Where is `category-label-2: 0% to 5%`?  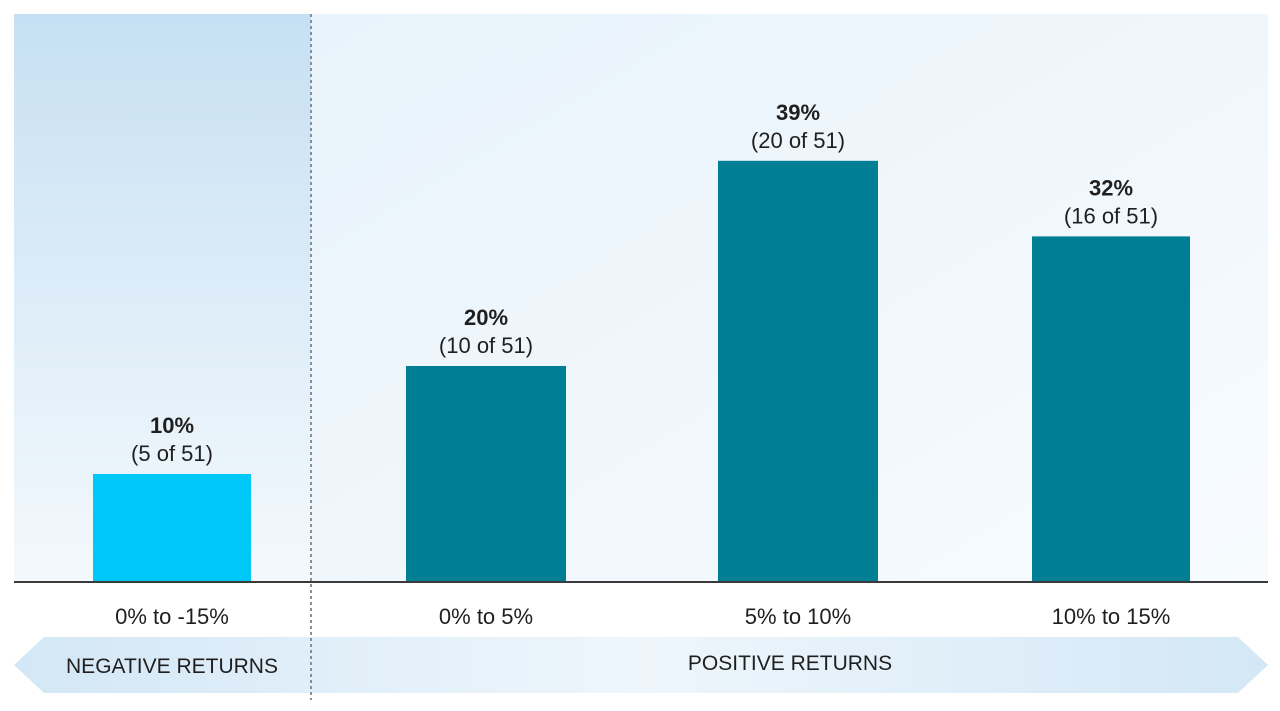 category-label-2: 0% to 5% is located at coordinates (486, 616).